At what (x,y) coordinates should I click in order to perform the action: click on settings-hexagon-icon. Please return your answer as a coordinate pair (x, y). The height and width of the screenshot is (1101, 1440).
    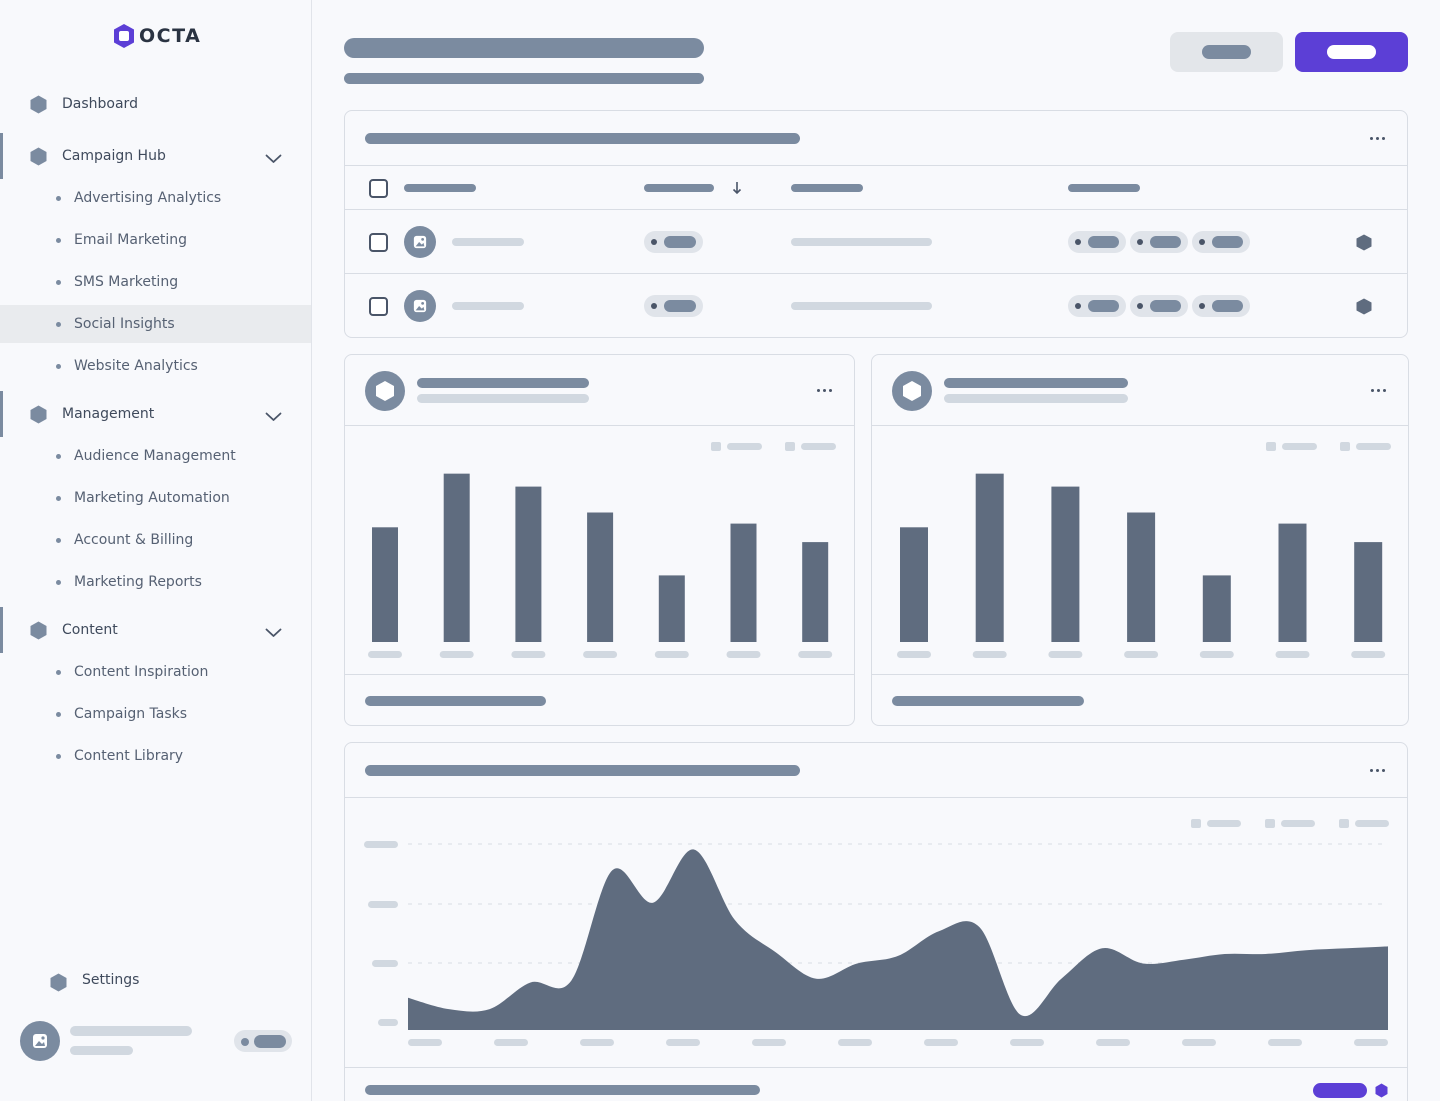
    Looking at the image, I should click on (58, 984).